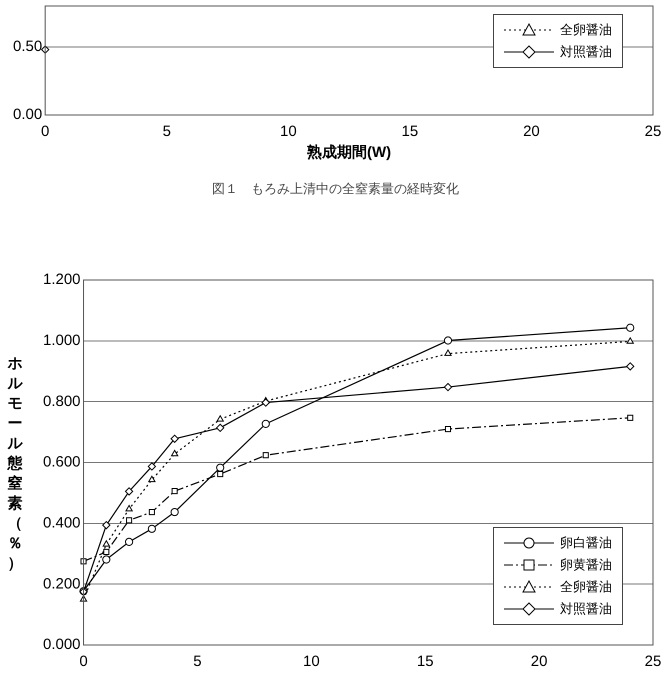 The width and height of the screenshot is (671, 683). I want to click on y-tick-label: 0.200, so click(61, 583).